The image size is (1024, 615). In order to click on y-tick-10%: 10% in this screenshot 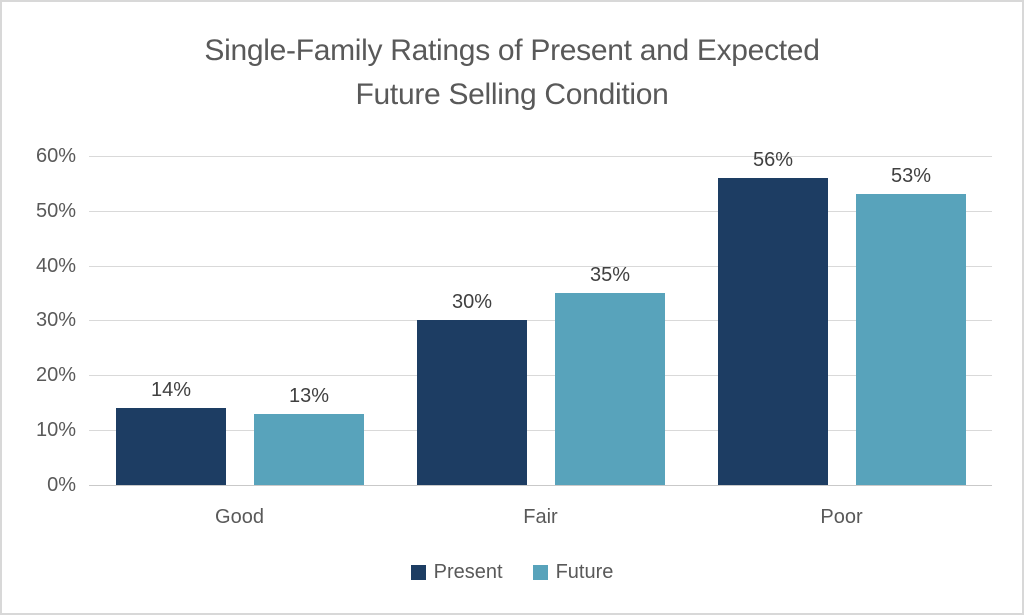, I will do `click(55, 430)`.